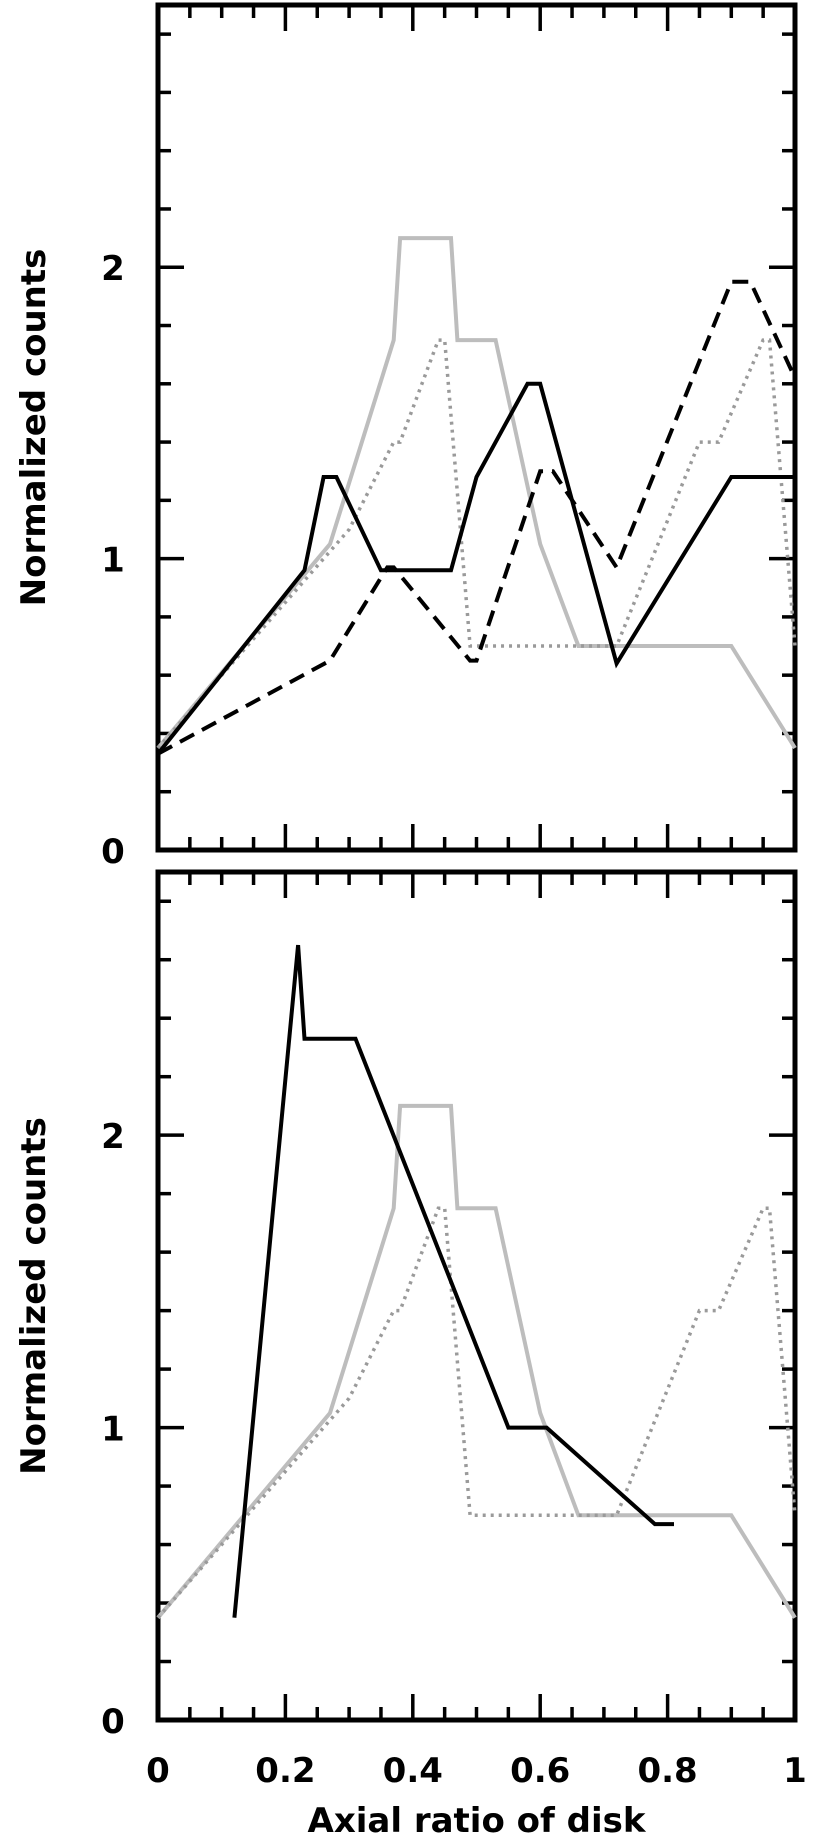 The image size is (830, 1836). I want to click on x-tick-label: 0, so click(158, 1771).